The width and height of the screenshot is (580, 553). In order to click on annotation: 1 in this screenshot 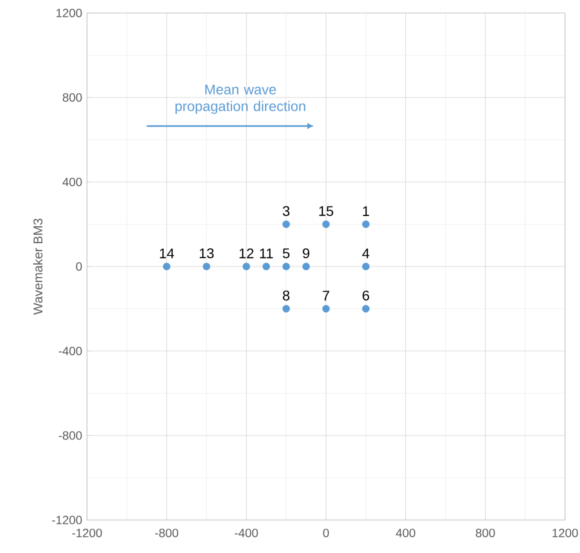, I will do `click(366, 211)`.